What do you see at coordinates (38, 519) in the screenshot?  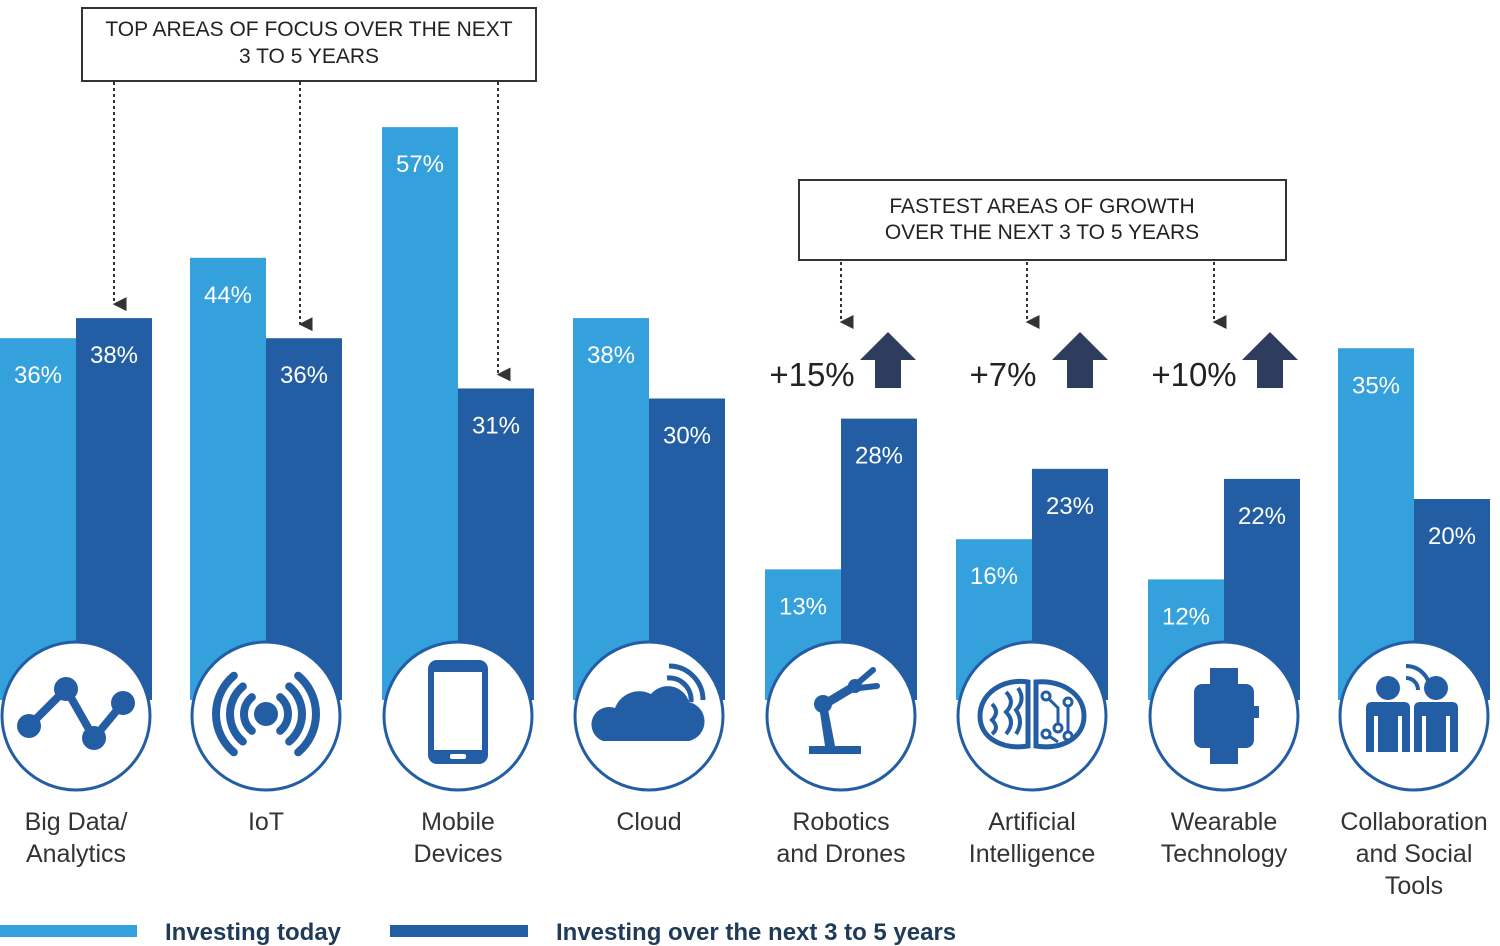 I see `bar-big-data-today` at bounding box center [38, 519].